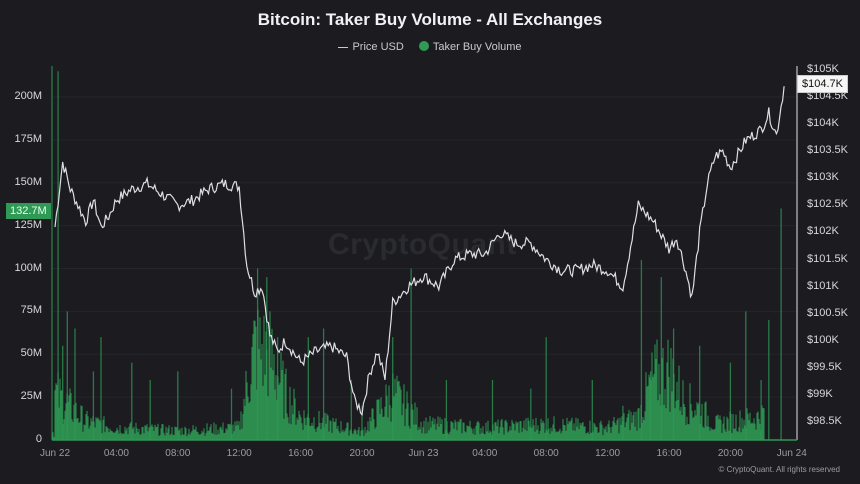 Image resolution: width=860 pixels, height=484 pixels. Describe the element at coordinates (824, 420) in the screenshot. I see `y-right-tick: $98.5K` at that location.